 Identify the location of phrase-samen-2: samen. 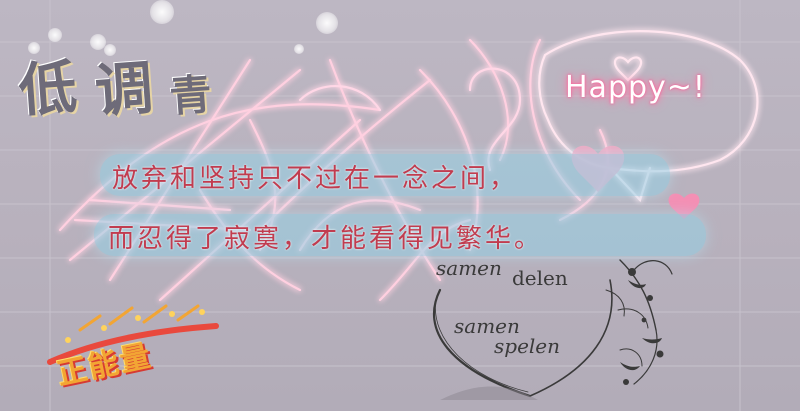
(487, 326).